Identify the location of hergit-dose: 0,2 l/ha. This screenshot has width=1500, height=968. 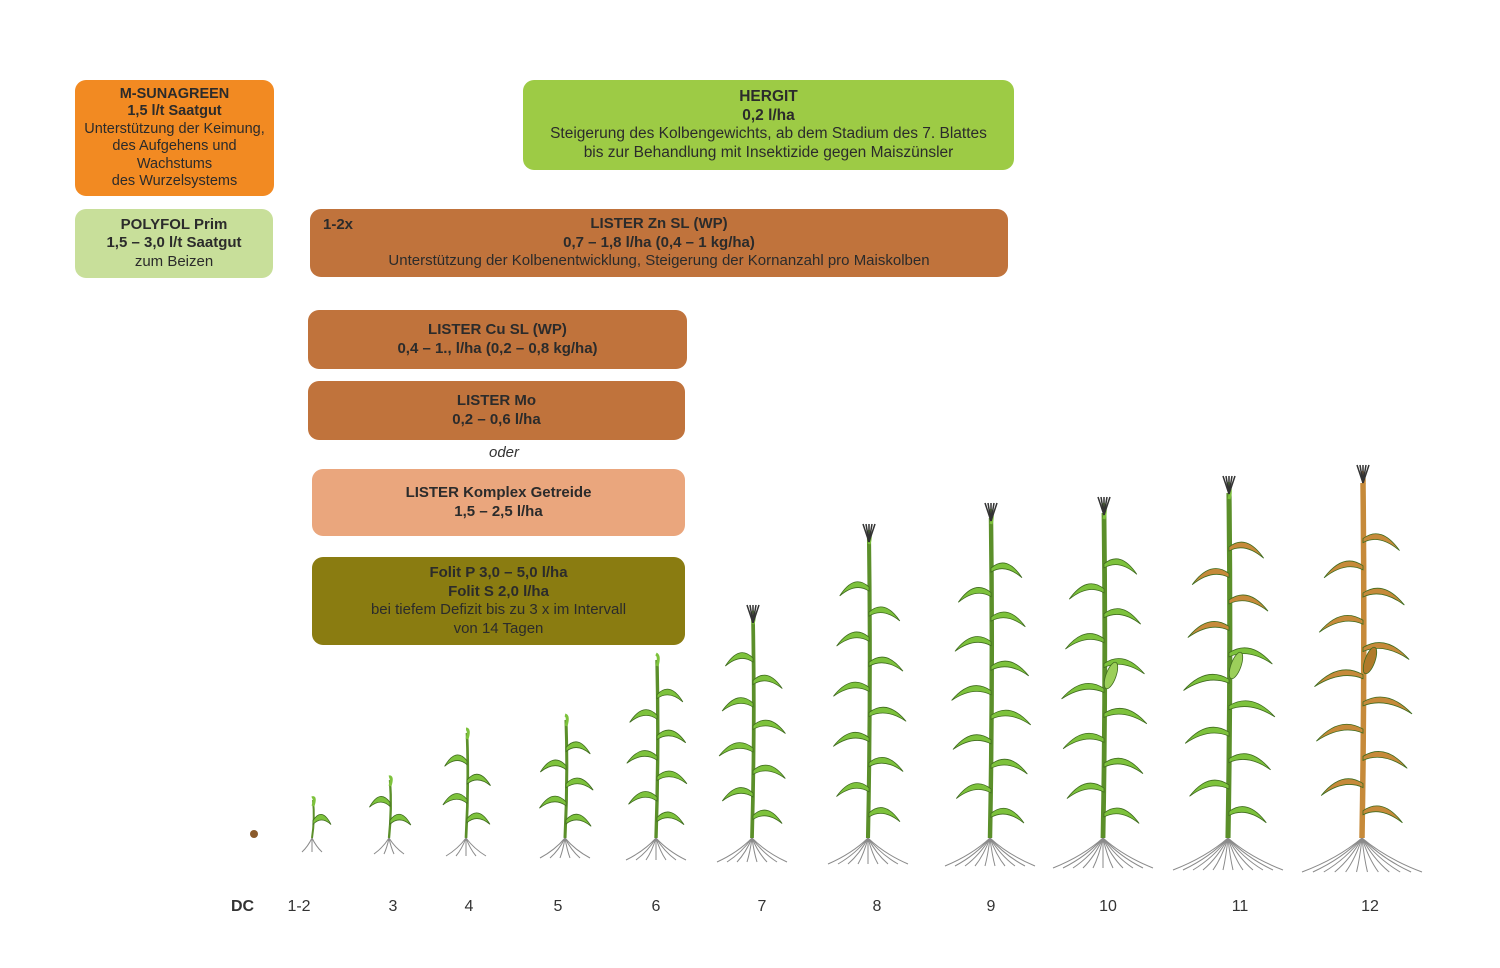
(768, 115).